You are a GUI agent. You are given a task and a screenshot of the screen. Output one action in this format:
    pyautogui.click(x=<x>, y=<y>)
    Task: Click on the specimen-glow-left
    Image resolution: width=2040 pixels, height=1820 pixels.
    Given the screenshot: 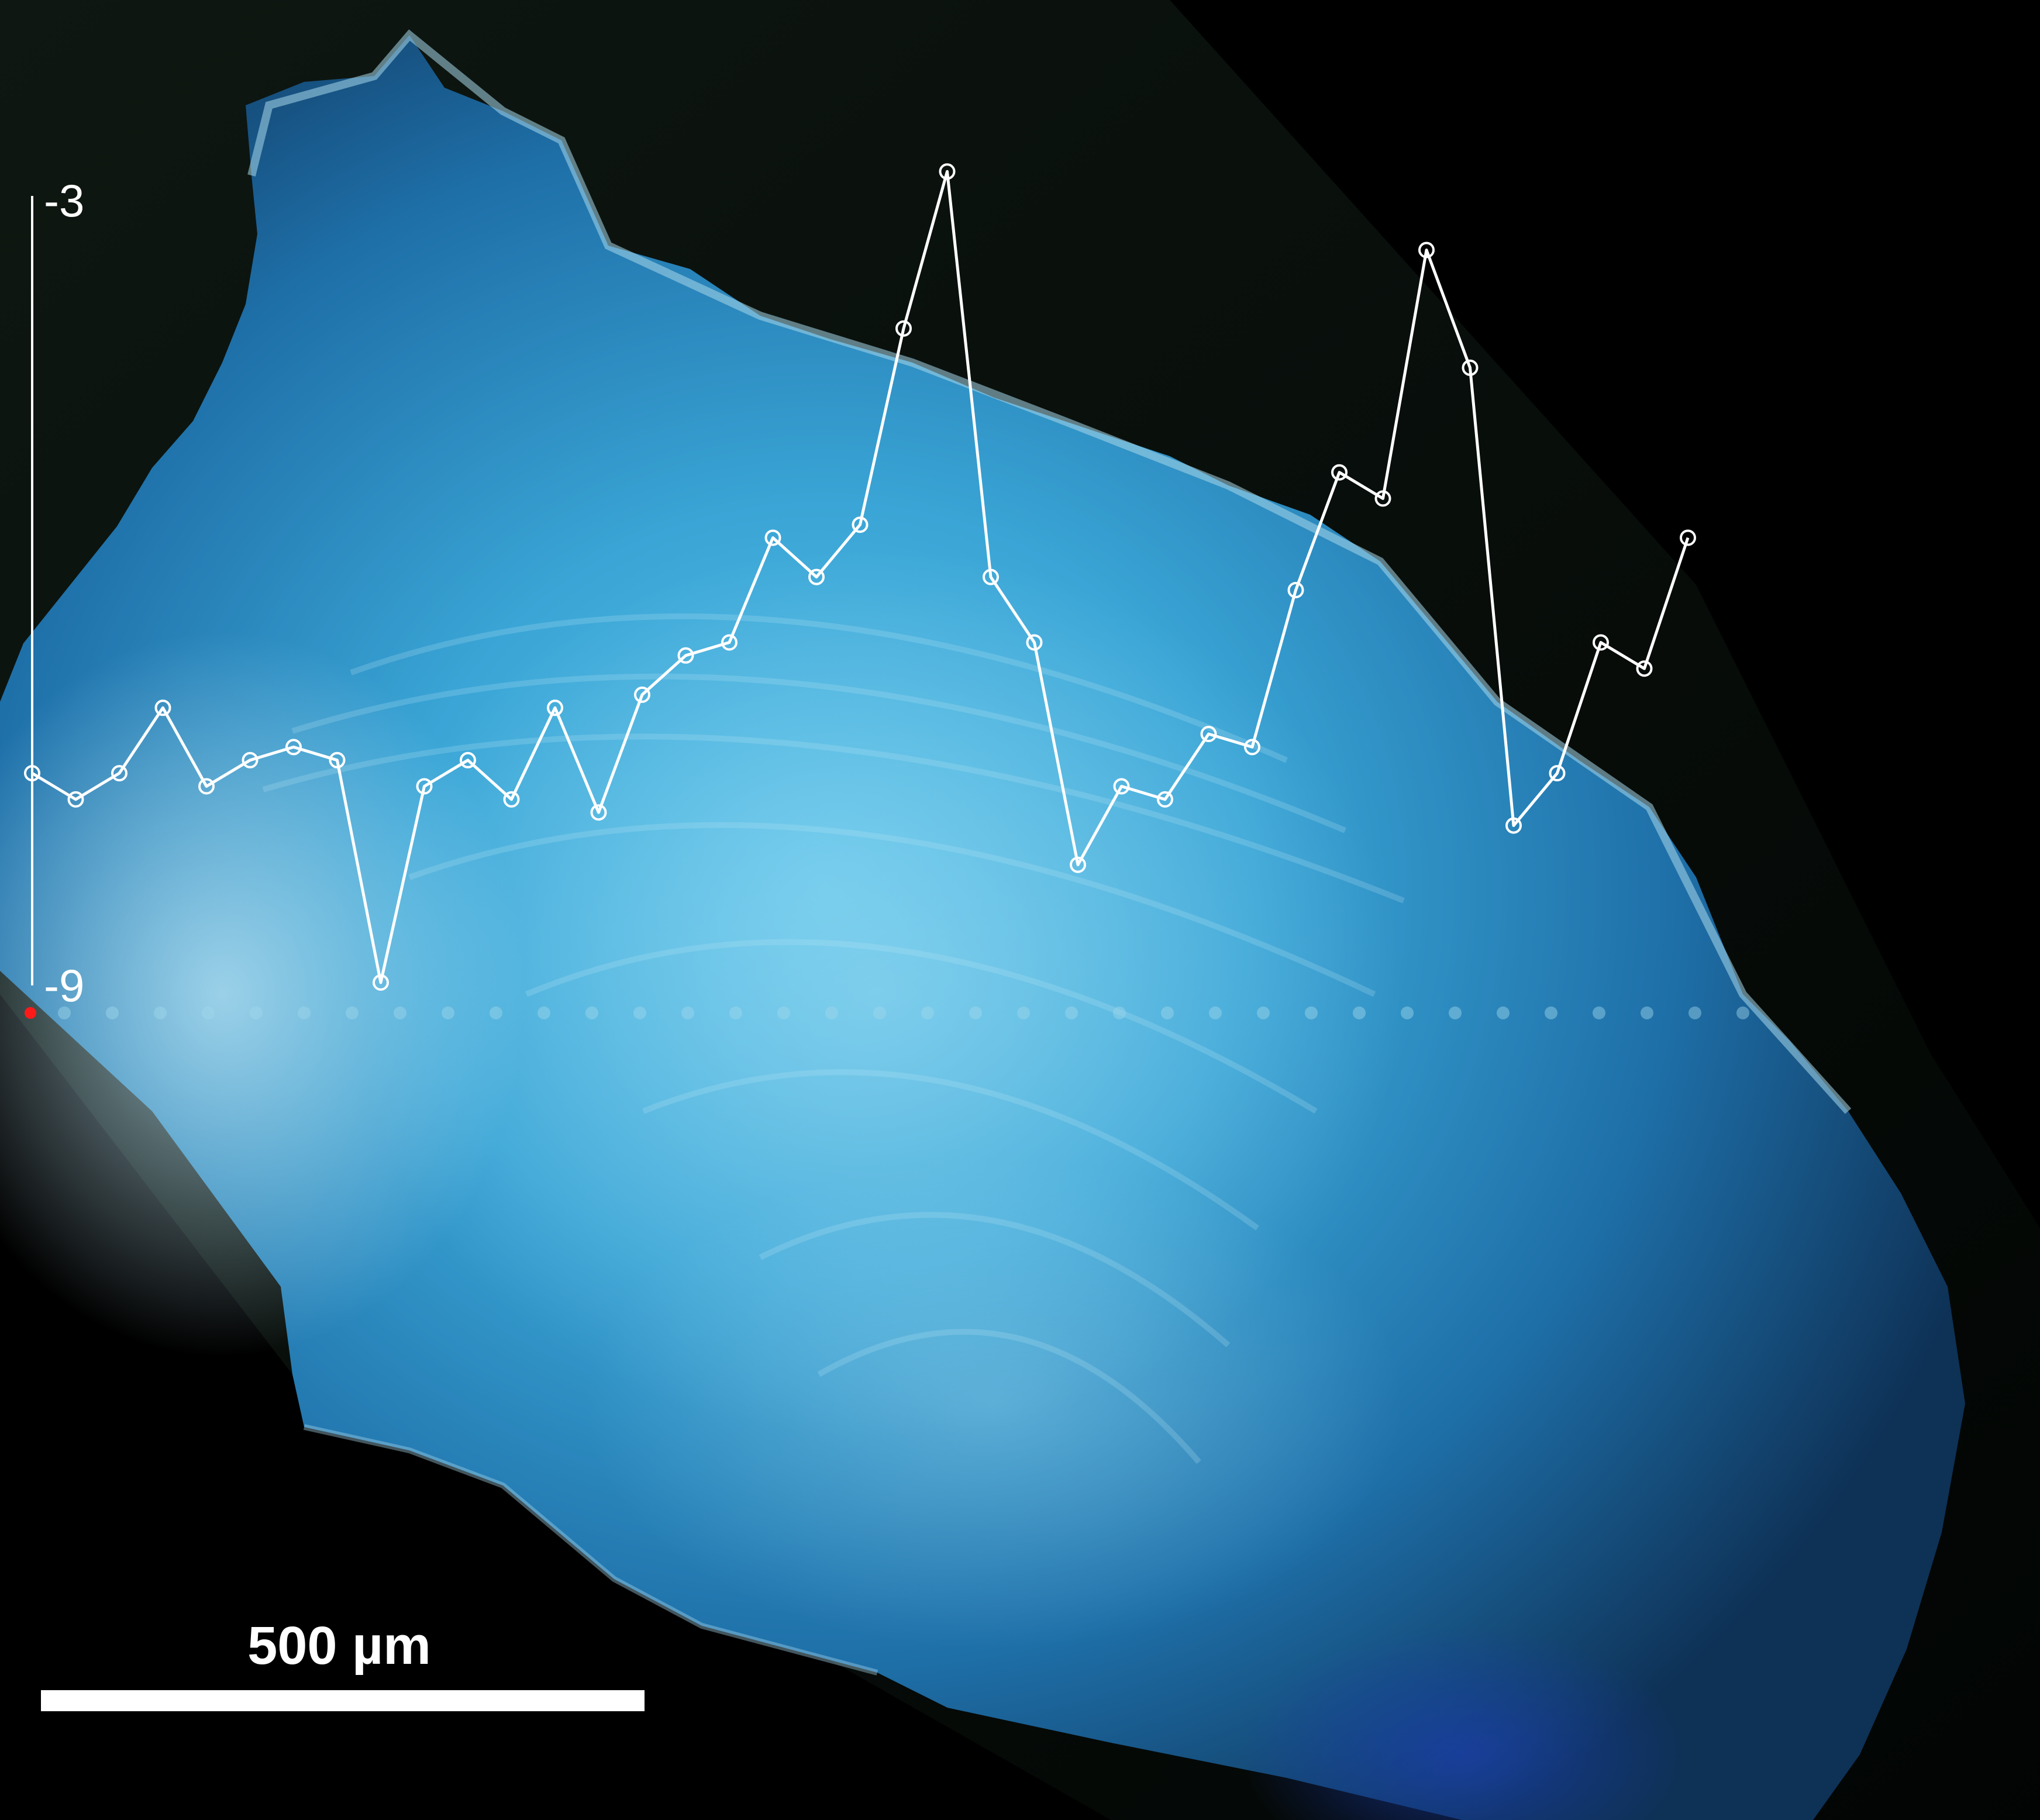 What is the action you would take?
    pyautogui.click(x=263, y=994)
    